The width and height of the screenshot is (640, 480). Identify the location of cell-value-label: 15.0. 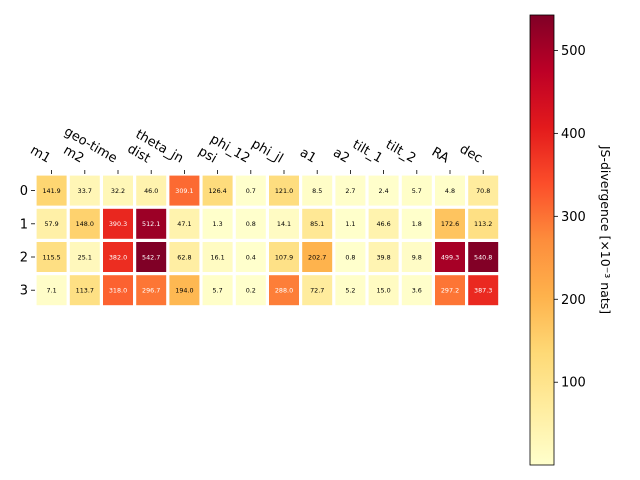
(383, 291).